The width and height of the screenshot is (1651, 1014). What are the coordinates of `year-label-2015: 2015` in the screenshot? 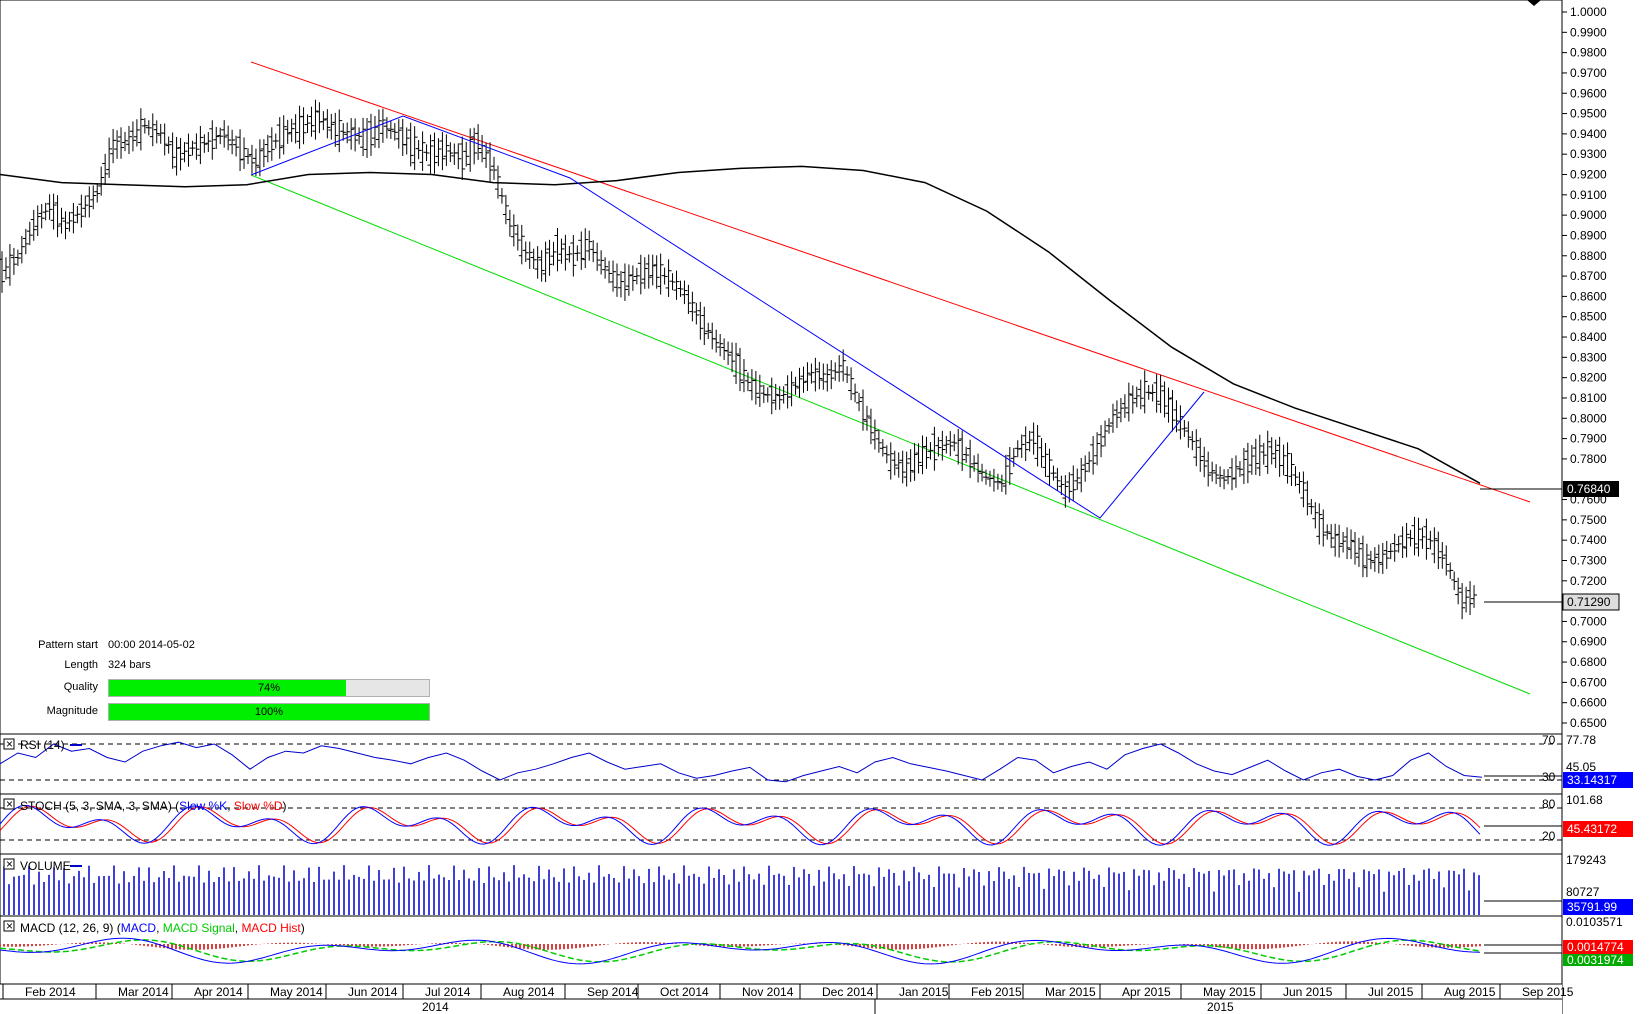 It's located at (1220, 1007).